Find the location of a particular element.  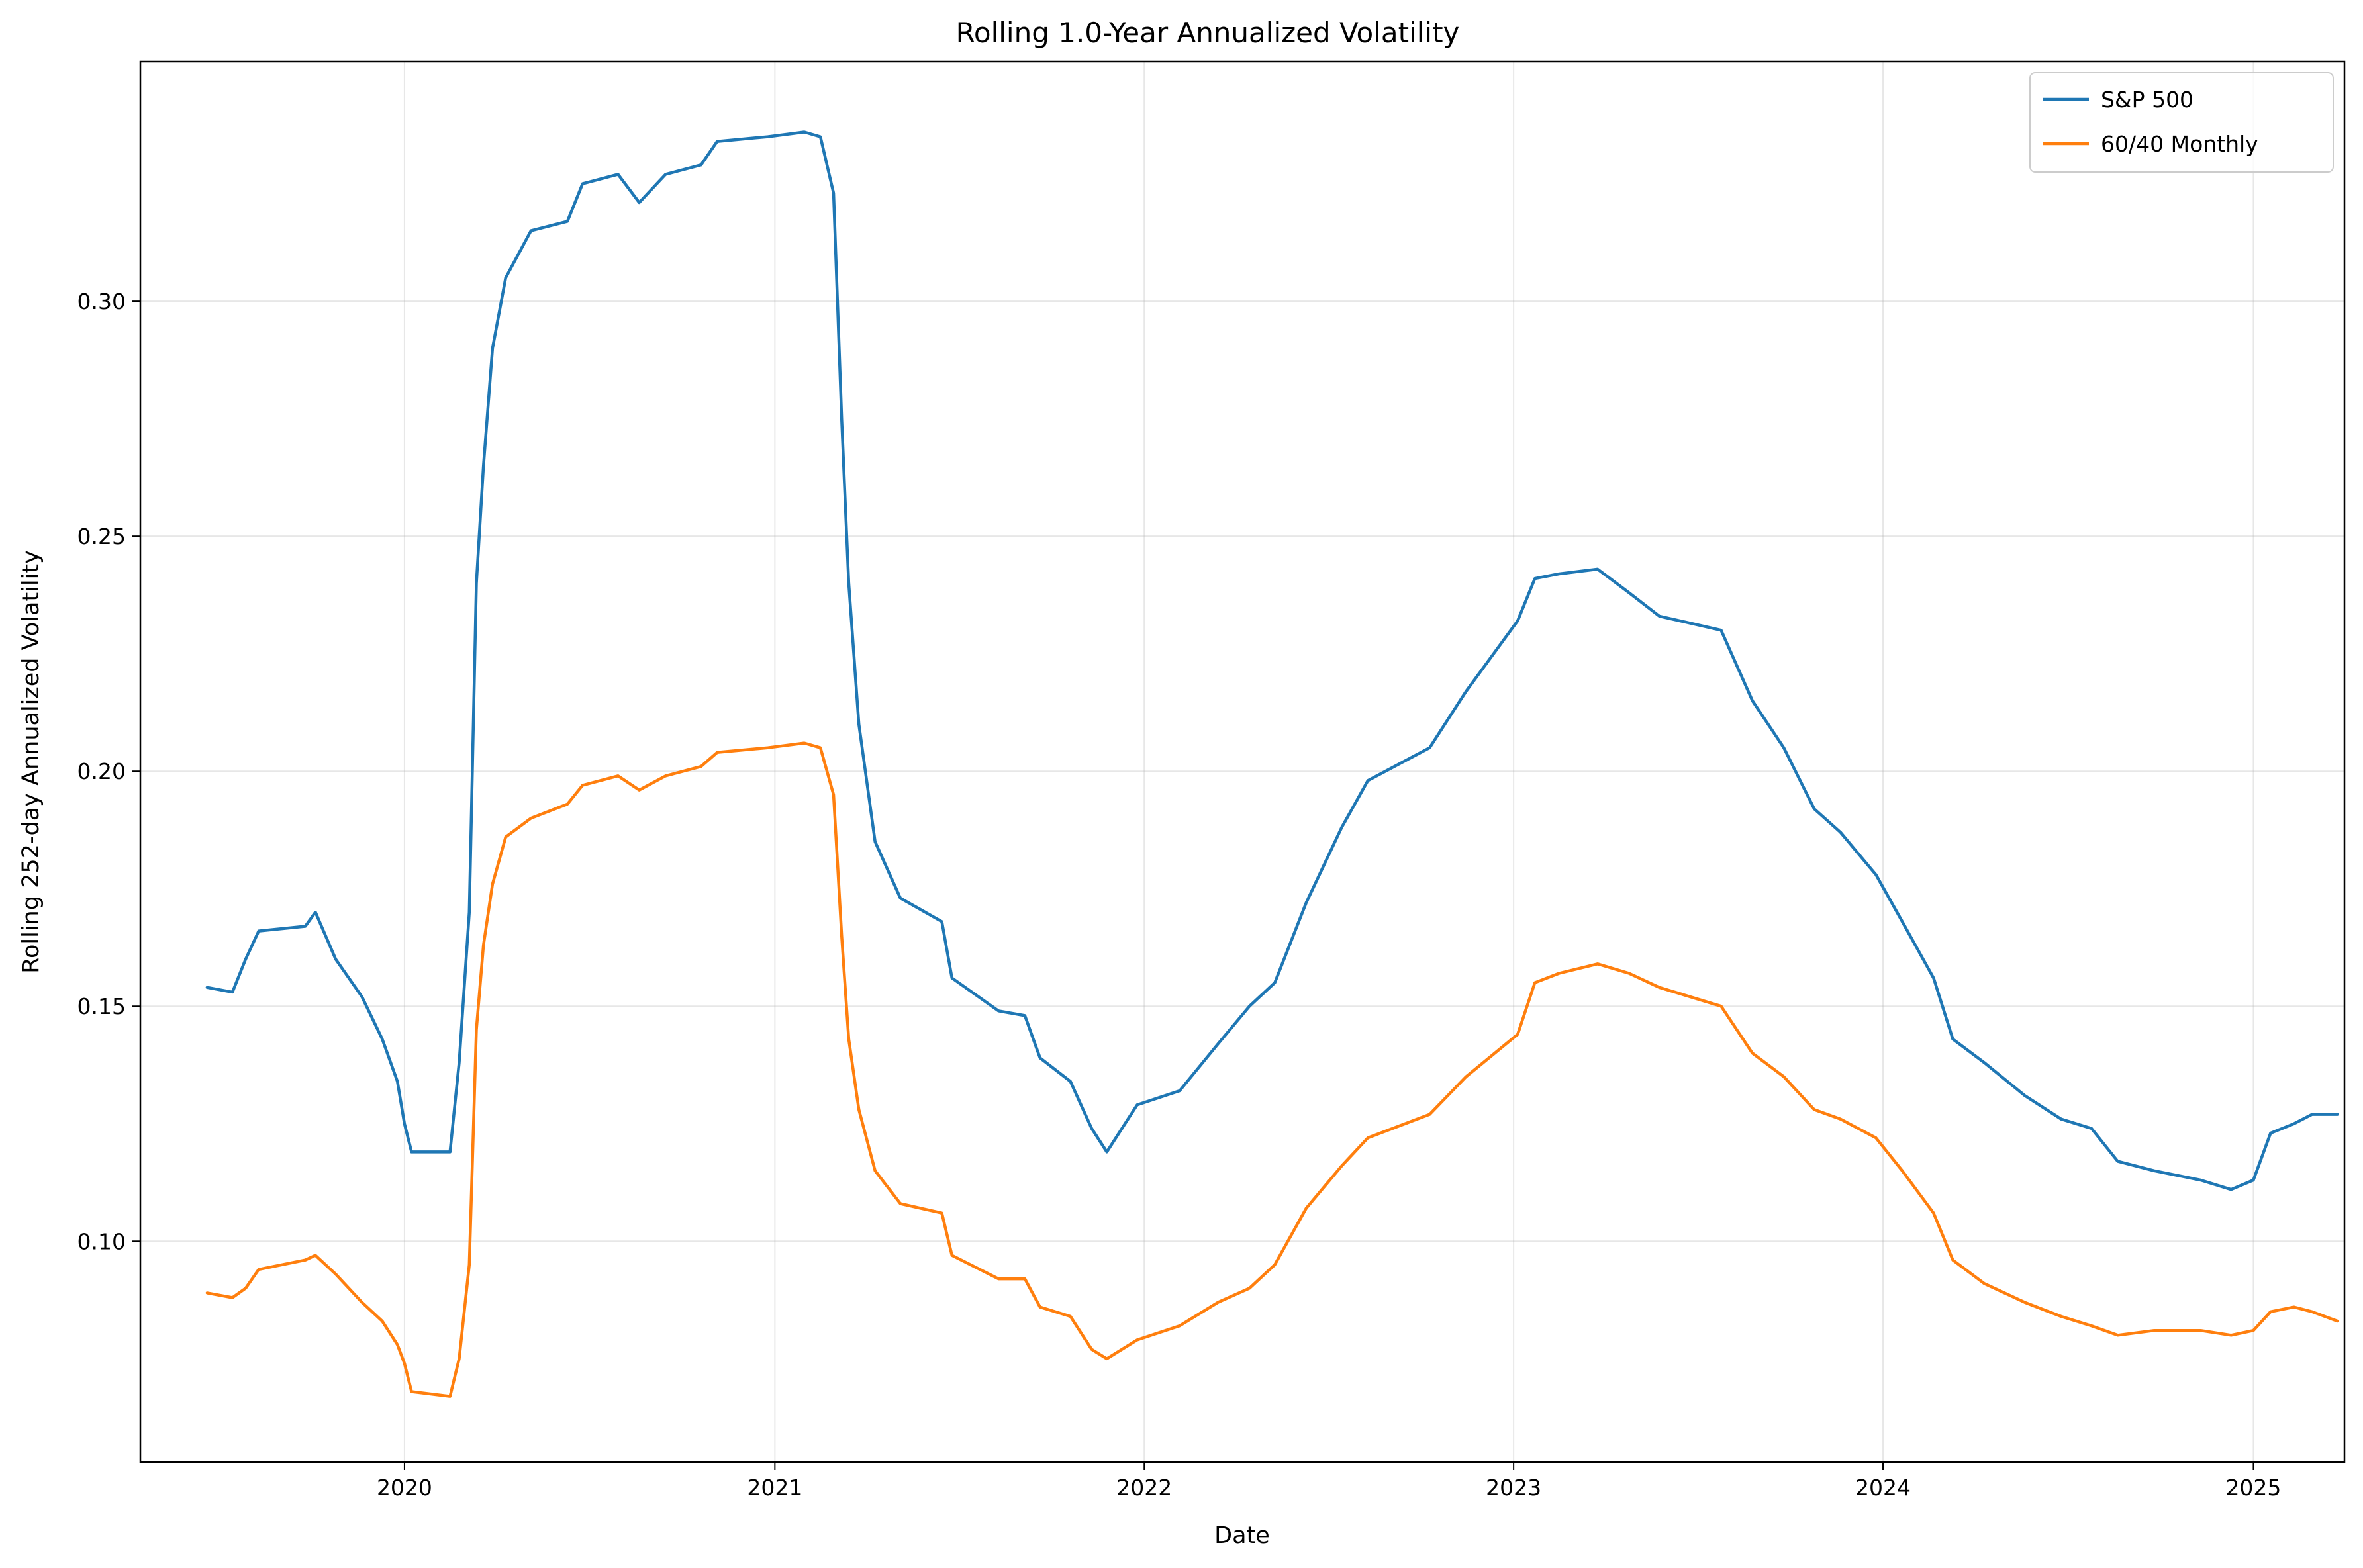

y-axis-label: Rolling 252-day Annualized Volatility is located at coordinates (31, 762).